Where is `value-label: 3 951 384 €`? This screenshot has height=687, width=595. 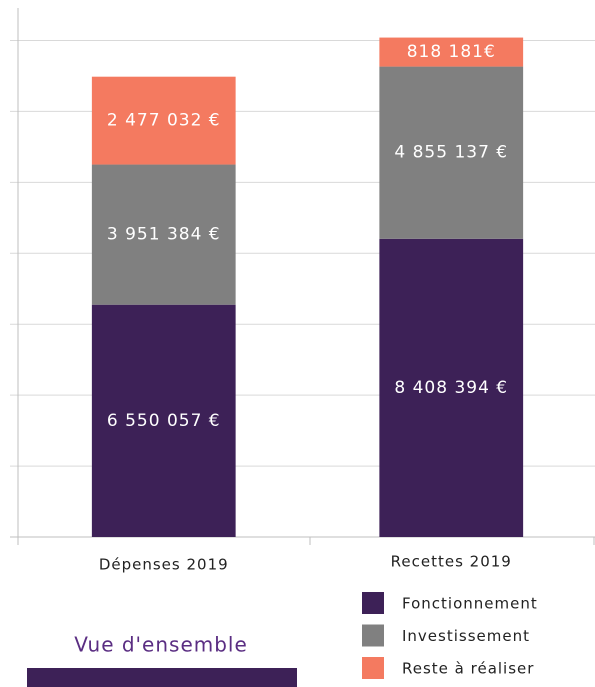 value-label: 3 951 384 € is located at coordinates (164, 235).